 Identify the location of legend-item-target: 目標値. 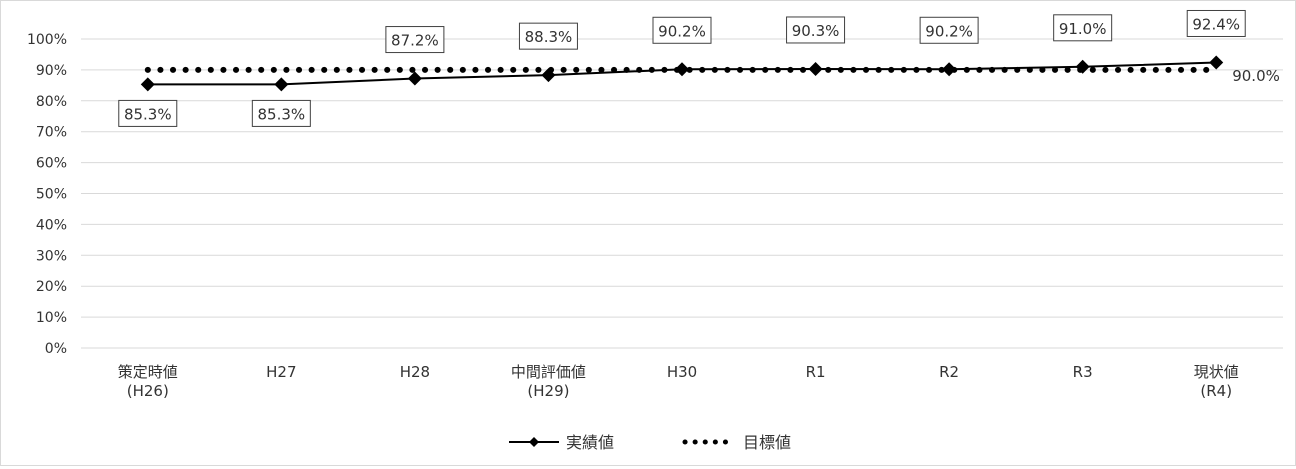
(736, 442).